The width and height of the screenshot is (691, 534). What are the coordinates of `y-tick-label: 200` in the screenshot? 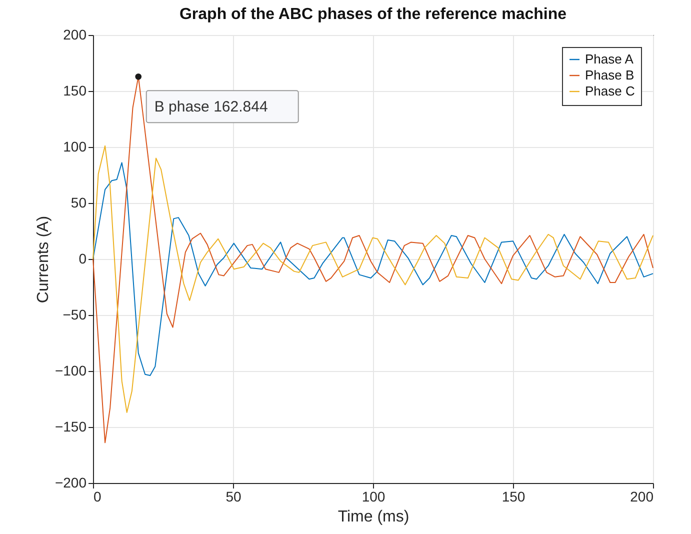 It's located at (75, 34).